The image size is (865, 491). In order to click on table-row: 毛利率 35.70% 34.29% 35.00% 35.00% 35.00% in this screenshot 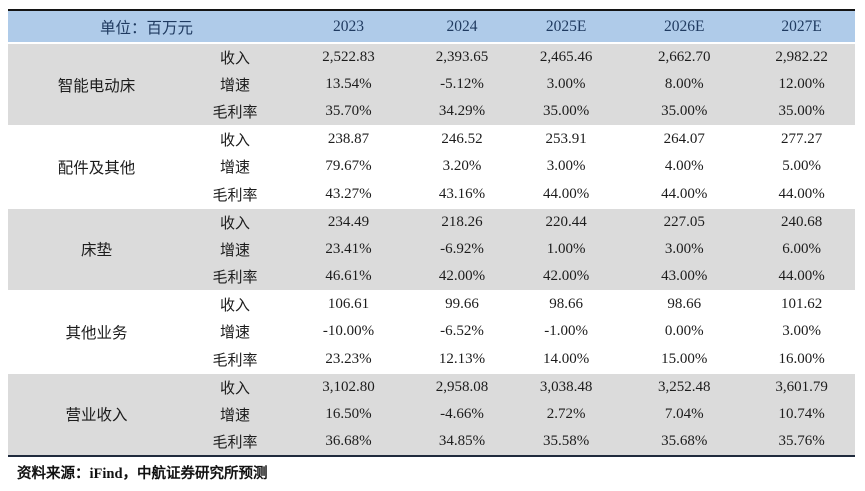, I will do `click(431, 112)`.